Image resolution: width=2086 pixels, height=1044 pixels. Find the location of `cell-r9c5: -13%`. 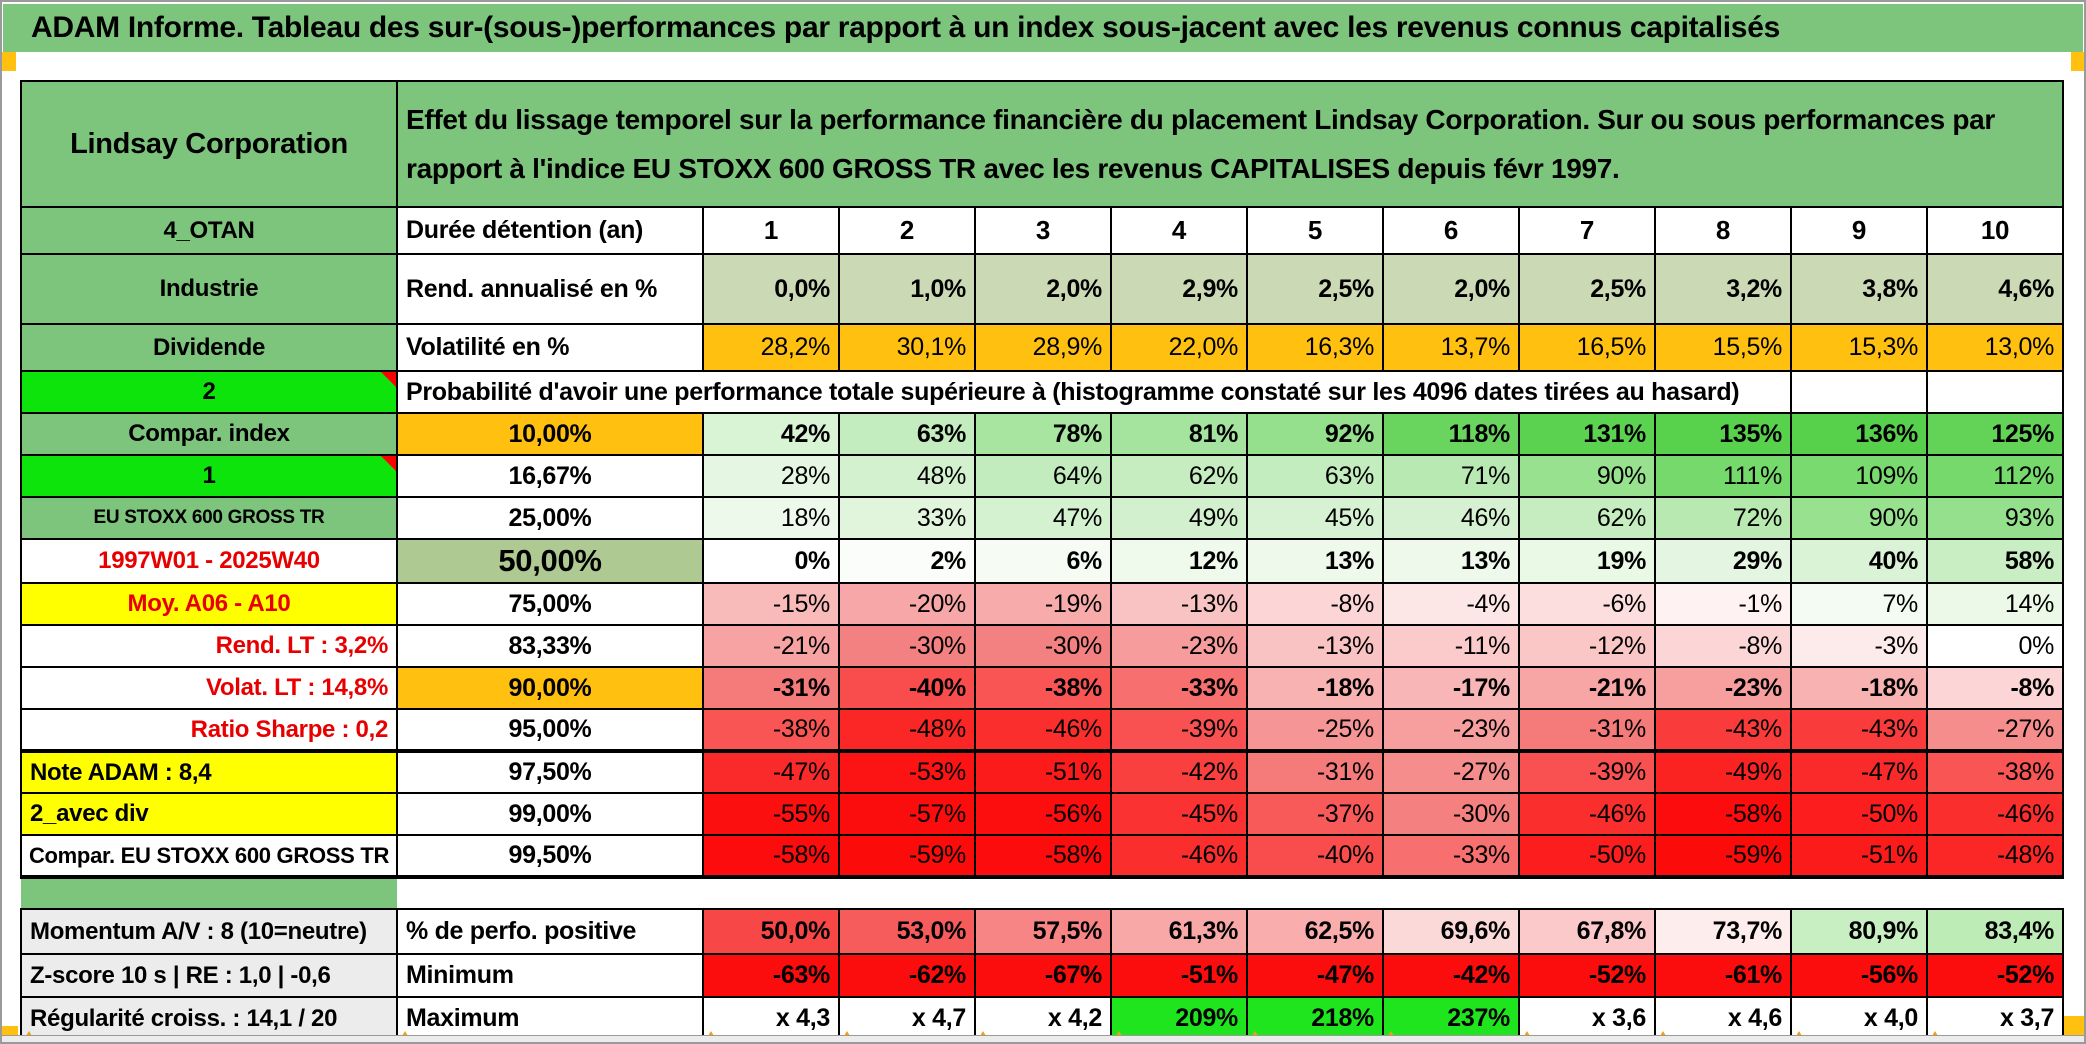

cell-r9c5: -13% is located at coordinates (1179, 604).